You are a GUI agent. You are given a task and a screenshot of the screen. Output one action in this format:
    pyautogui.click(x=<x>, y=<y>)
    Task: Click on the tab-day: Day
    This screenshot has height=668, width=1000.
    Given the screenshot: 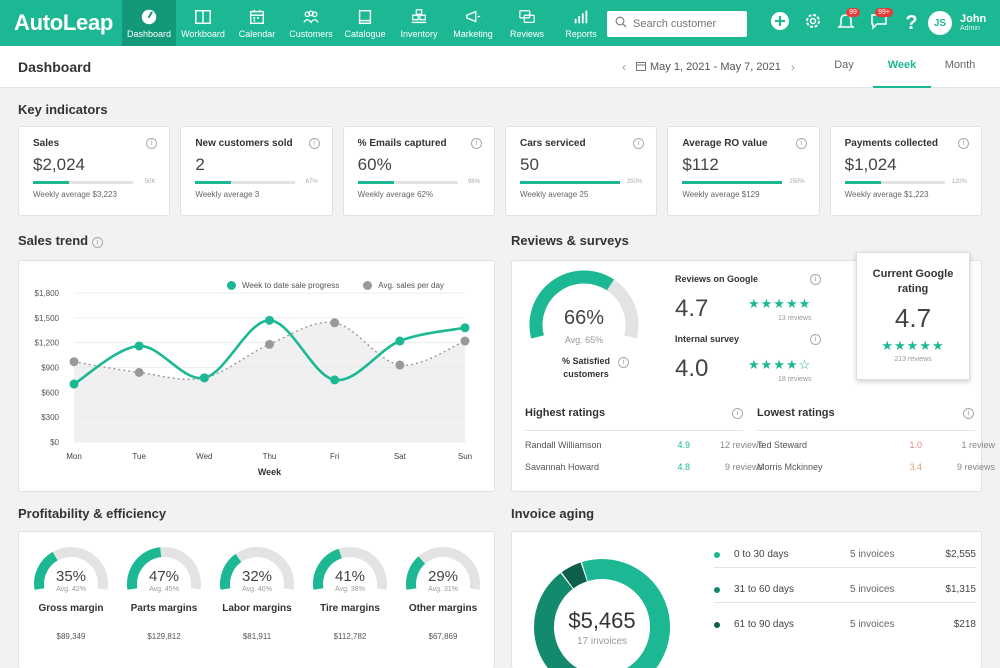 What is the action you would take?
    pyautogui.click(x=844, y=65)
    